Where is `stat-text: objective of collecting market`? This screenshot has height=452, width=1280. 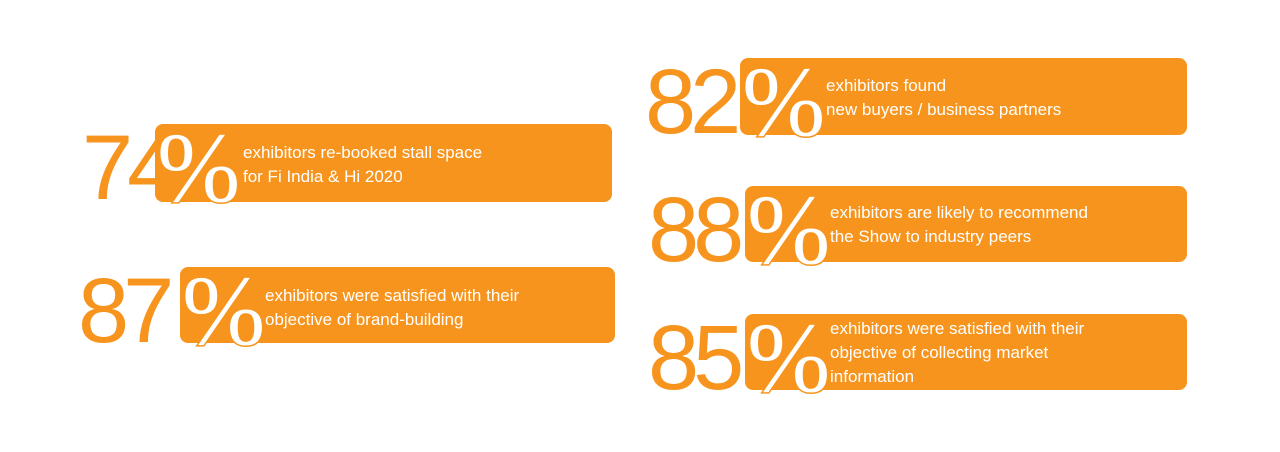
stat-text: objective of collecting market is located at coordinates (939, 352).